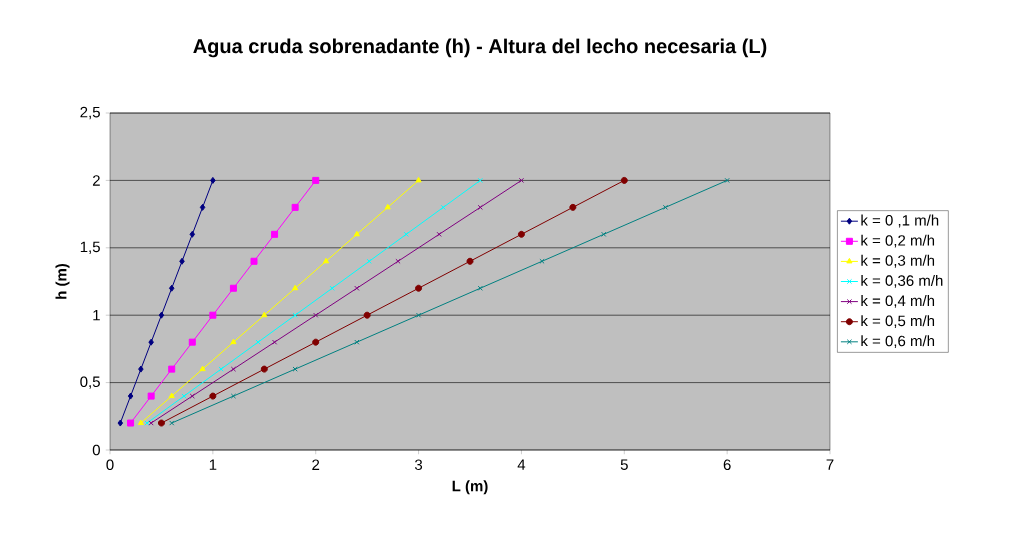 The width and height of the screenshot is (1032, 537). Describe the element at coordinates (480, 48) in the screenshot. I see `chart-title: Agua cruda sobrenadante (h) - Altura del lecho necesaria (L)` at that location.